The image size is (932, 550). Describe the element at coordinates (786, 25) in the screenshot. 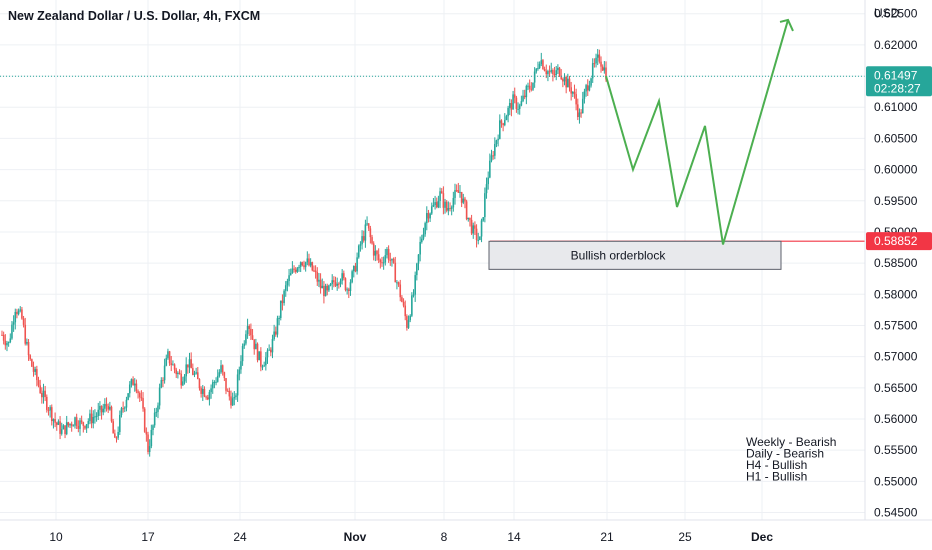

I see `projection-arrowhead` at that location.